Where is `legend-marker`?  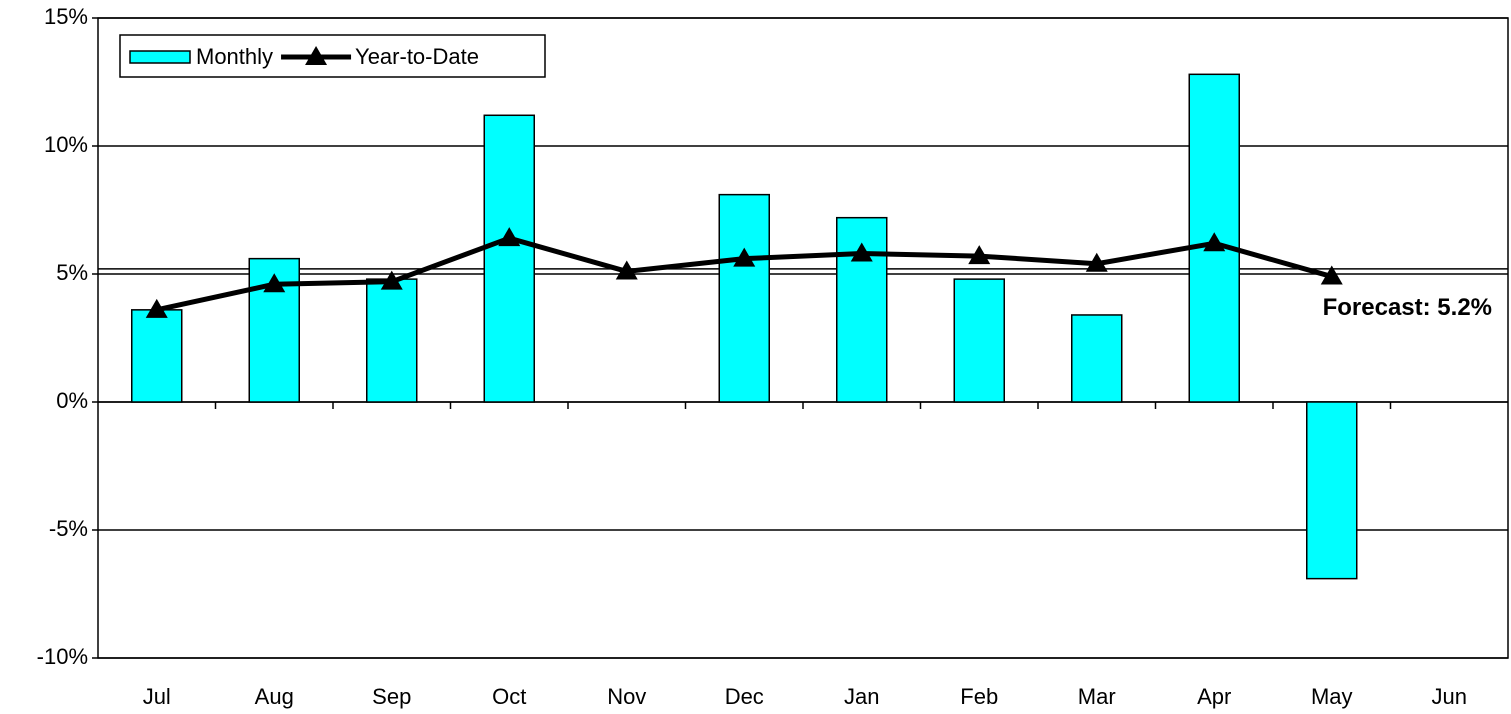
legend-marker is located at coordinates (316, 55).